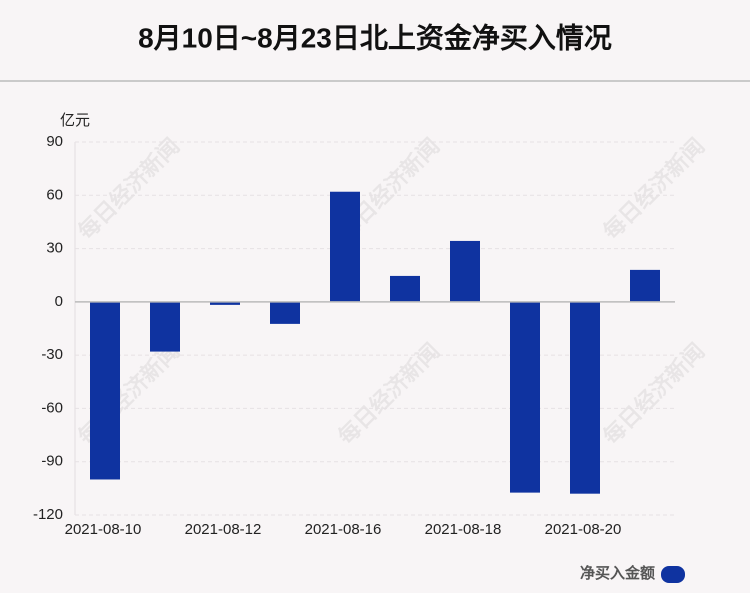 Image resolution: width=750 pixels, height=593 pixels. Describe the element at coordinates (583, 529) in the screenshot. I see `x-tick-label: 2021-08-20` at that location.